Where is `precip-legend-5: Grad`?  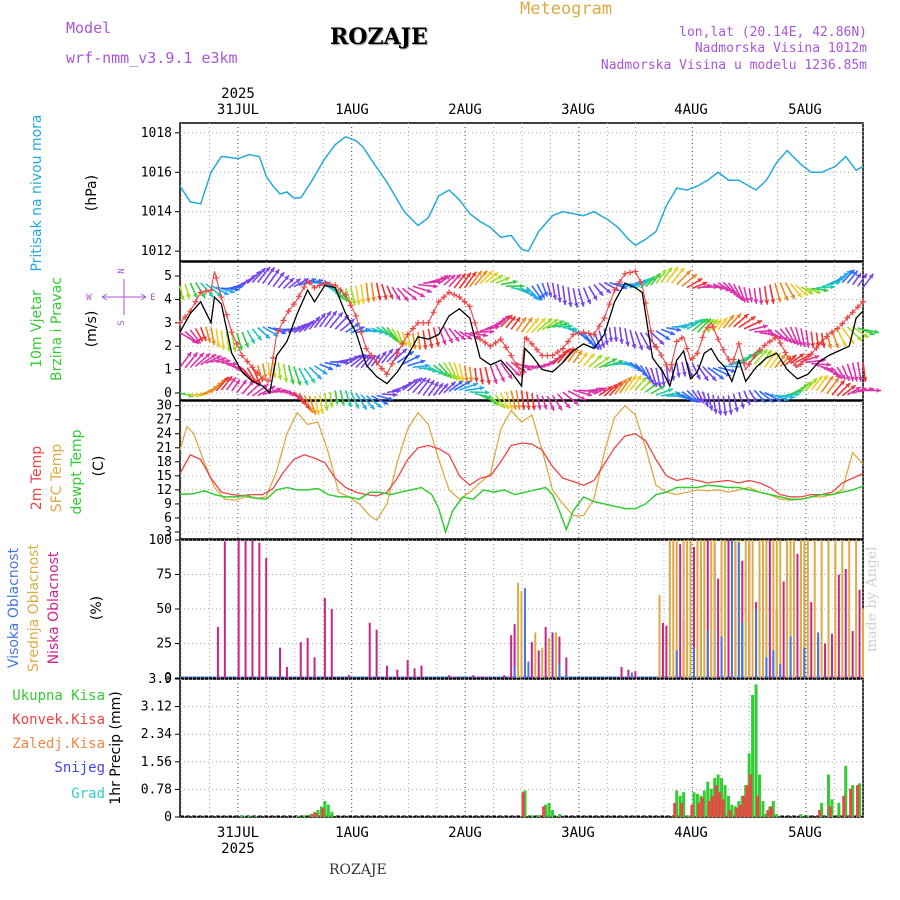 precip-legend-5: Grad is located at coordinates (88, 794).